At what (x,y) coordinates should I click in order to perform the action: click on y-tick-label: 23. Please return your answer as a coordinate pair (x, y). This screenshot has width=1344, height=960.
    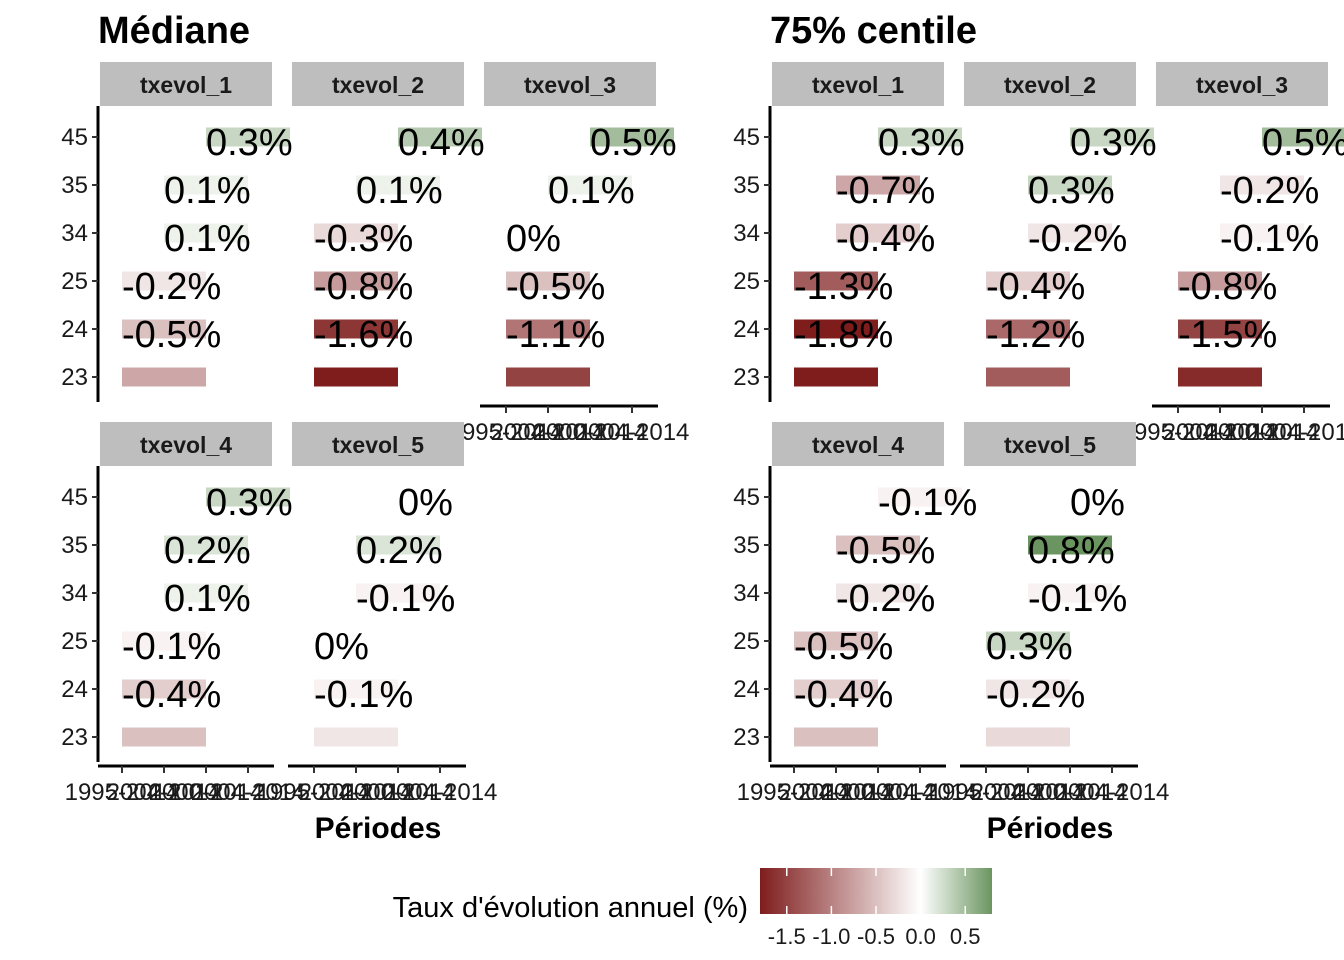
    Looking at the image, I should click on (746, 377).